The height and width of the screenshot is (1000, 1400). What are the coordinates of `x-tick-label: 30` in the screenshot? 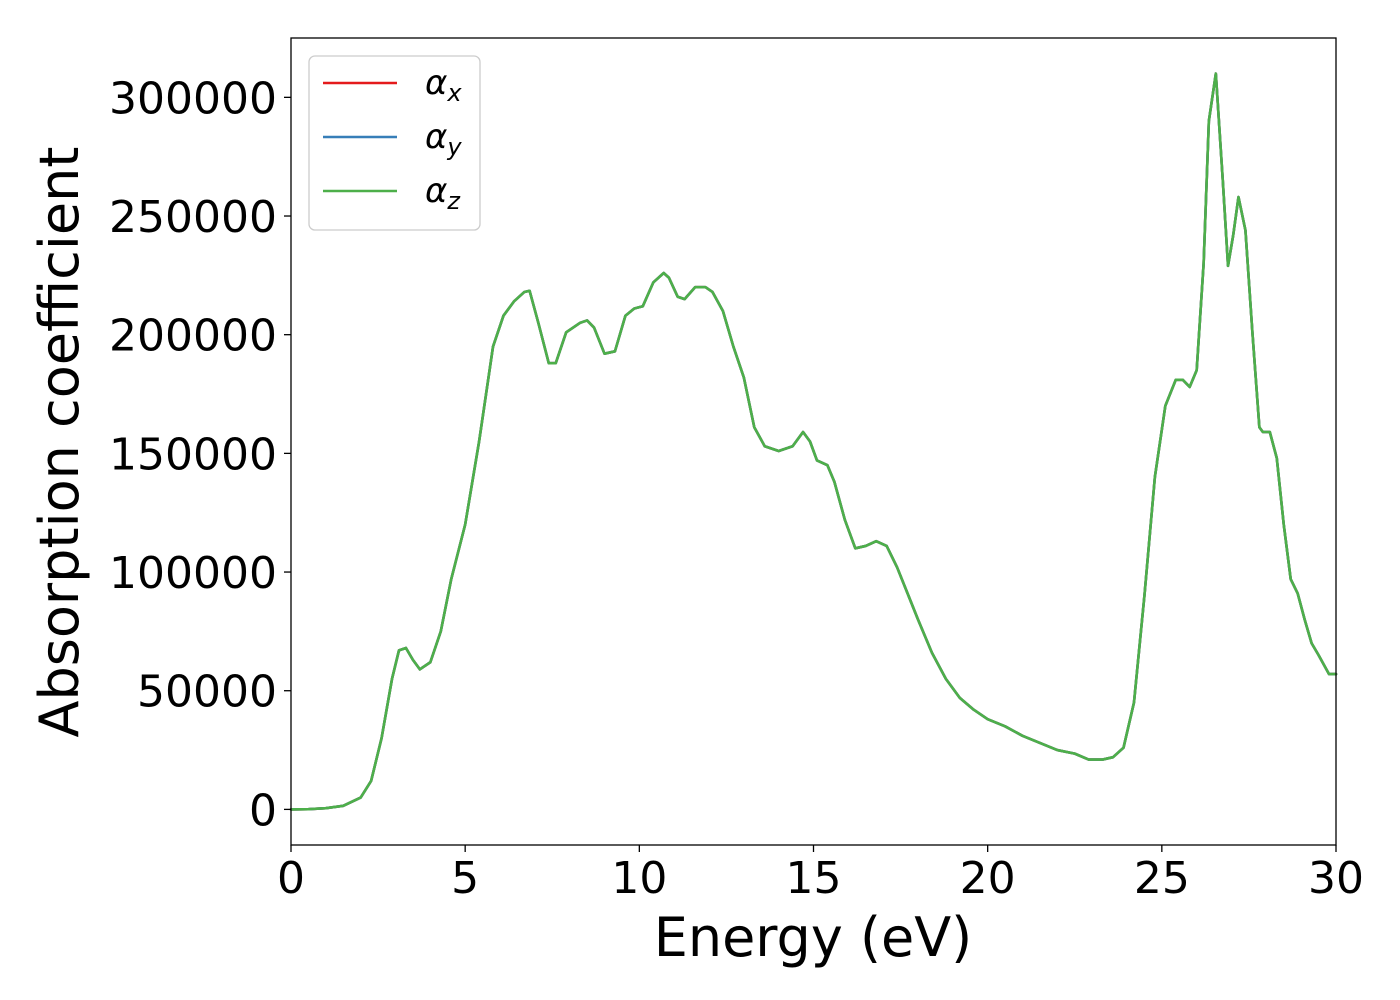 It's located at (1336, 878).